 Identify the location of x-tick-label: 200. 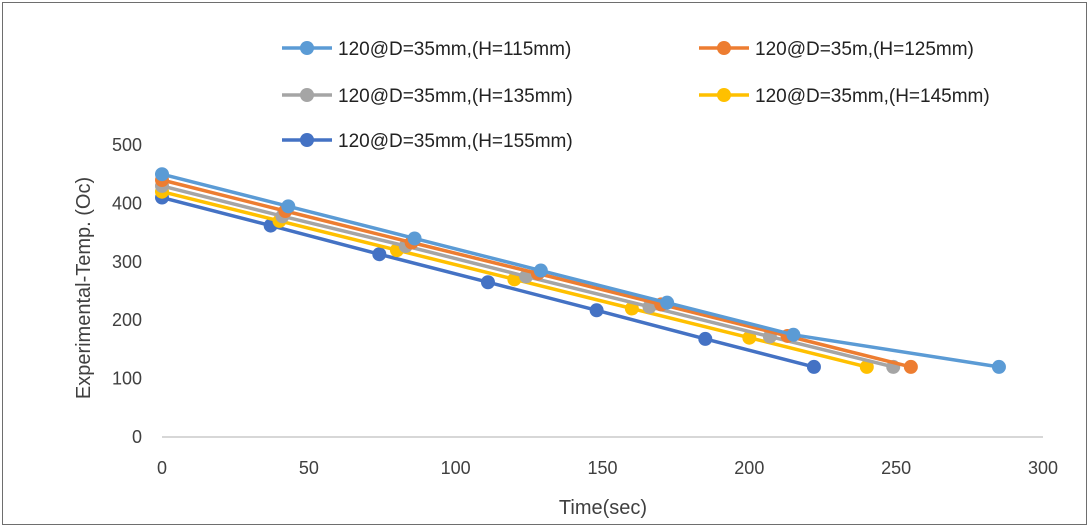
(749, 468).